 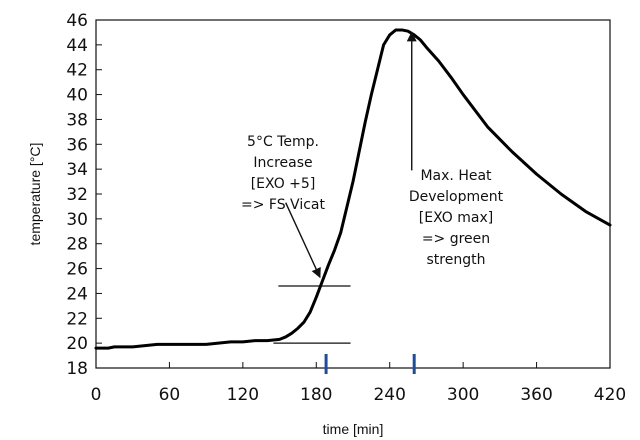 I want to click on y-tick-label: 44, so click(x=77, y=46).